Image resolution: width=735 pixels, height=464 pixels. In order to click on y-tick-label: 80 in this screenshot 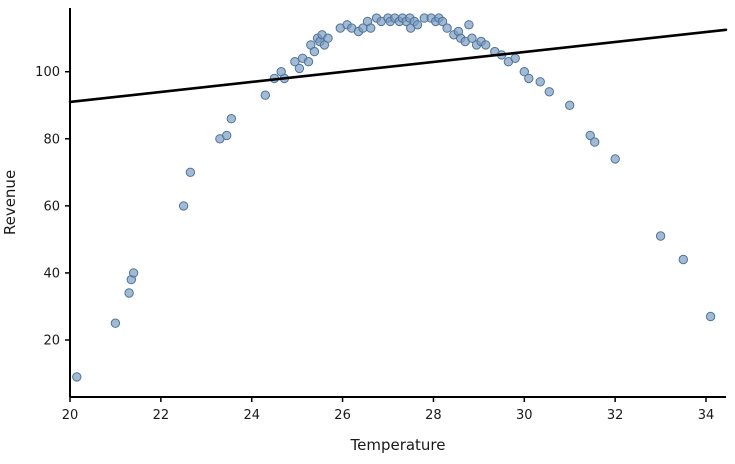, I will do `click(51, 139)`.